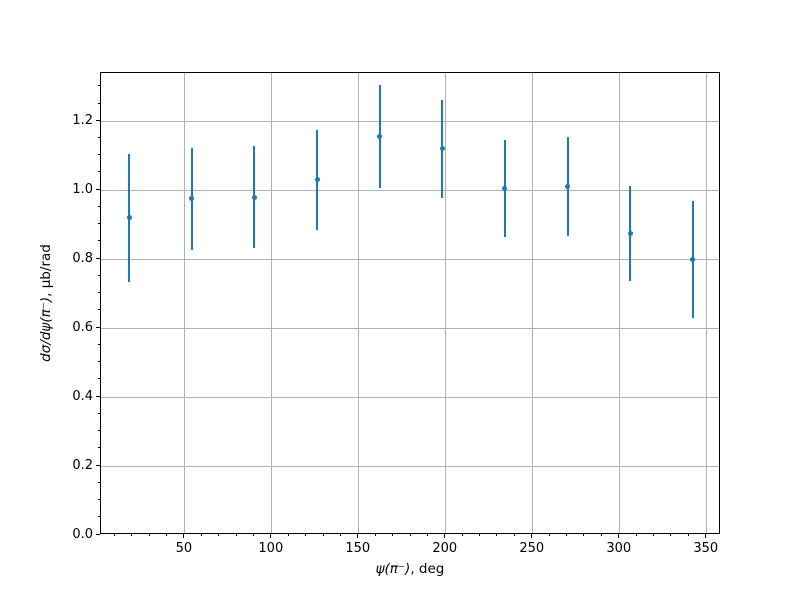 The height and width of the screenshot is (600, 800). What do you see at coordinates (82, 534) in the screenshot?
I see `y-axis-tick-label: 0.0` at bounding box center [82, 534].